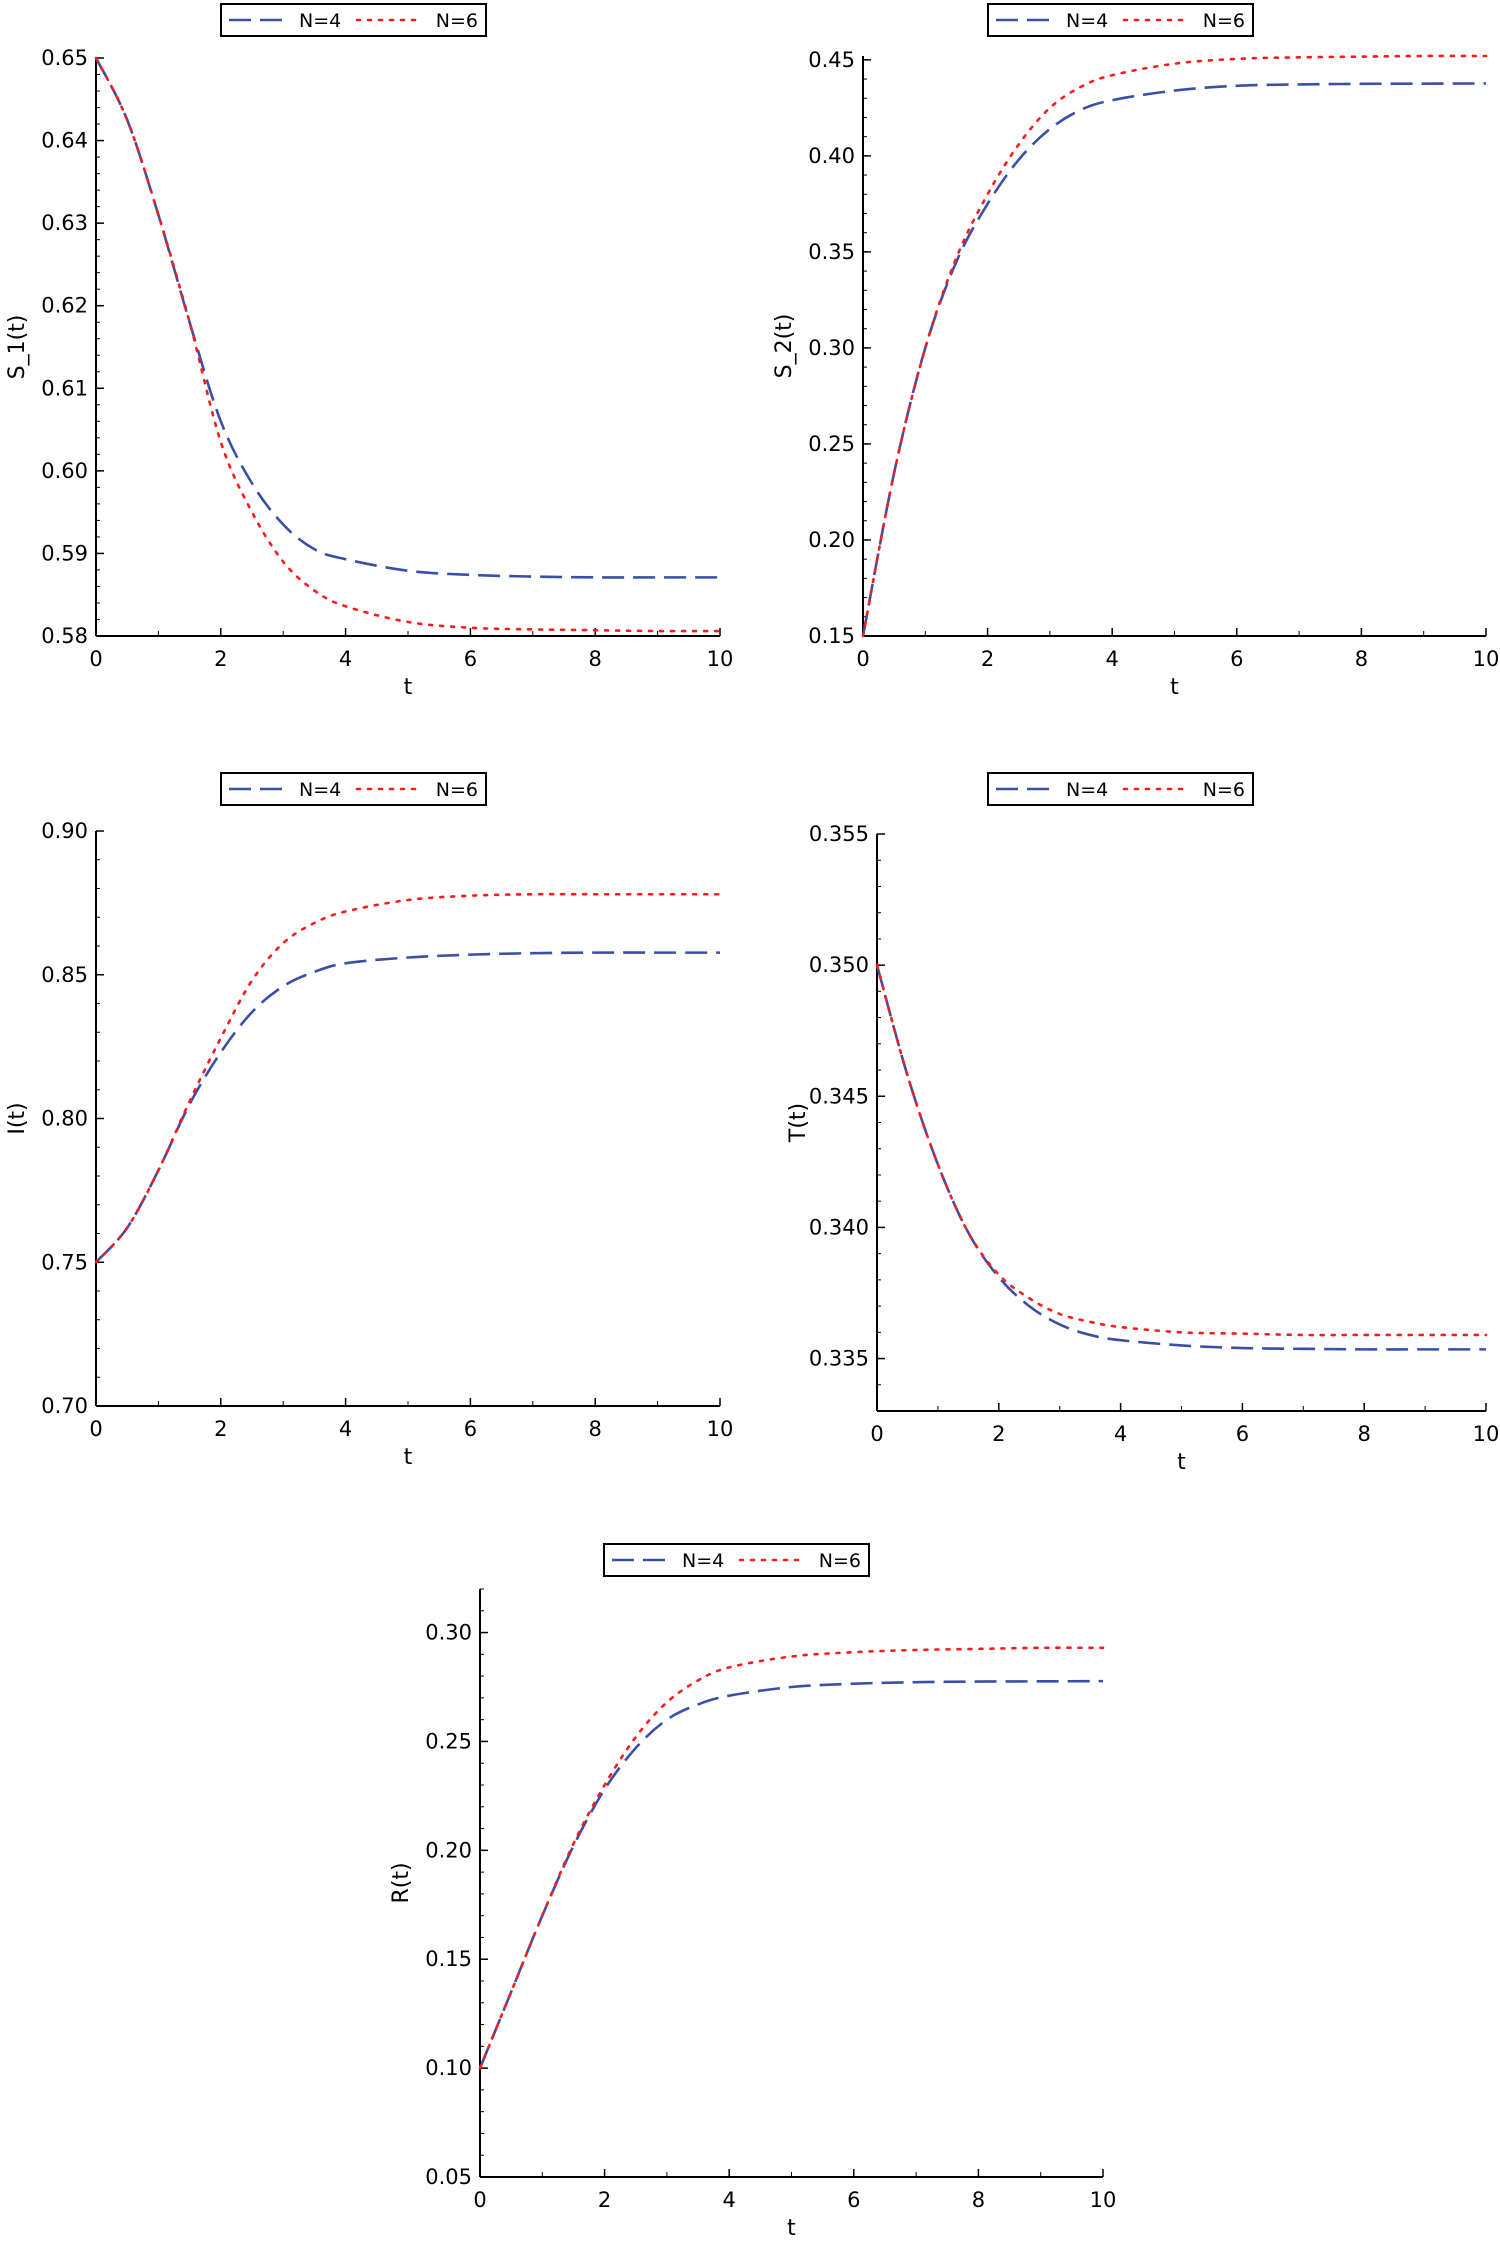 Image resolution: width=1500 pixels, height=2244 pixels. What do you see at coordinates (839, 1096) in the screenshot?
I see `y-tick-label: 0.345` at bounding box center [839, 1096].